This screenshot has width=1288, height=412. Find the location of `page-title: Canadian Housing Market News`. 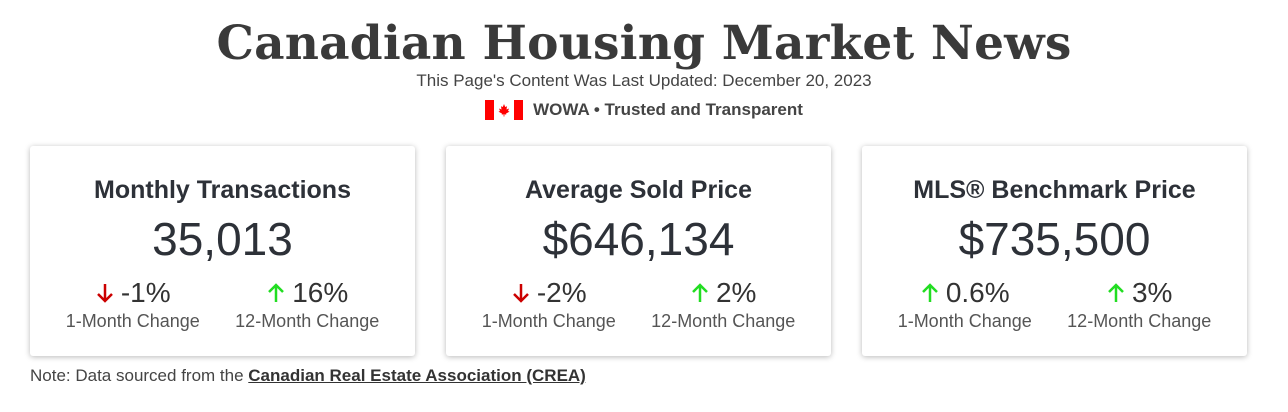

page-title: Canadian Housing Market News is located at coordinates (644, 43).